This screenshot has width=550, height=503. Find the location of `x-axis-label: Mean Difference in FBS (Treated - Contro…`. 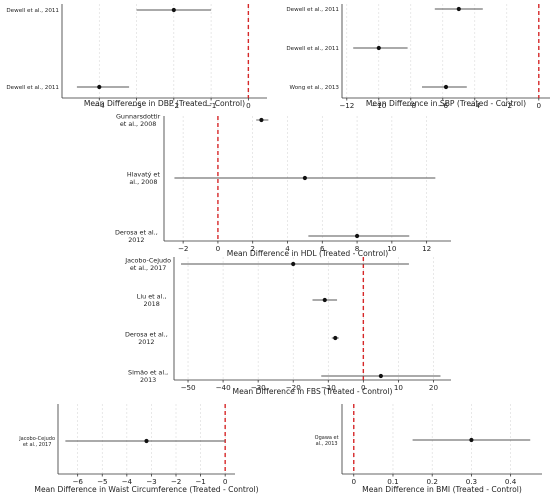

x-axis-label: Mean Difference in FBS (Treated - Contro… is located at coordinates (313, 391).